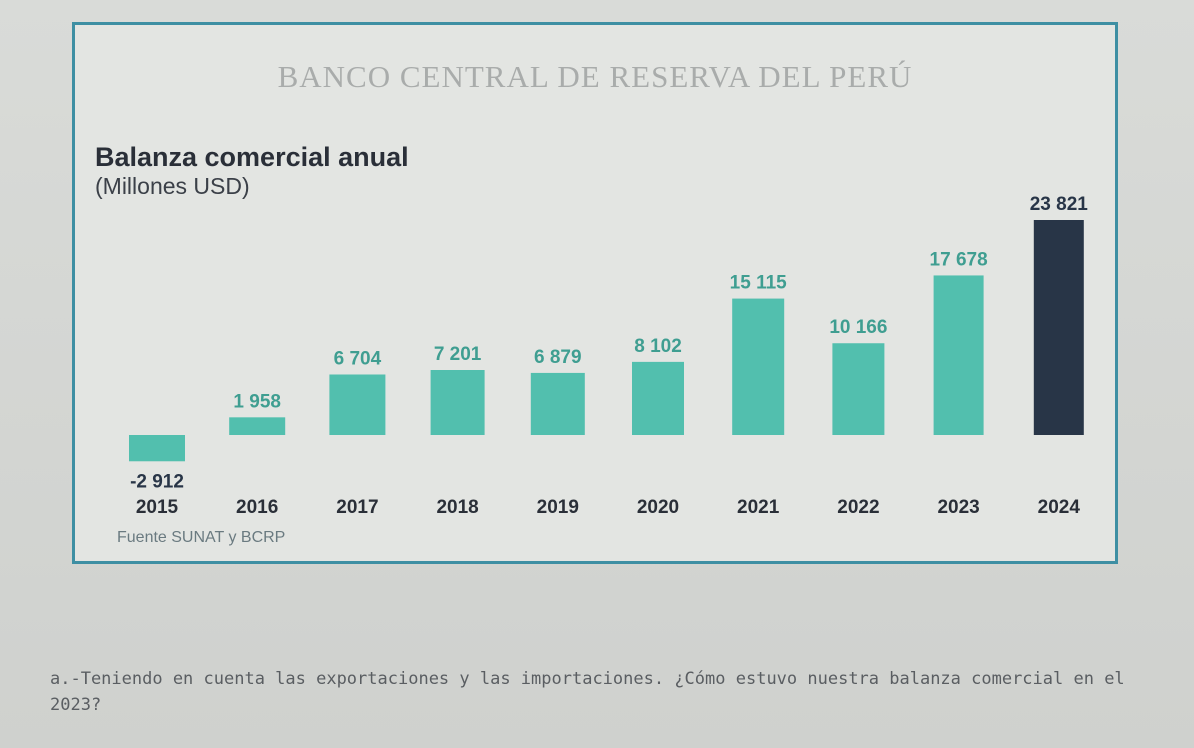 Image resolution: width=1194 pixels, height=748 pixels. Describe the element at coordinates (172, 186) in the screenshot. I see `chart-subtitle: (Millones USD)` at that location.